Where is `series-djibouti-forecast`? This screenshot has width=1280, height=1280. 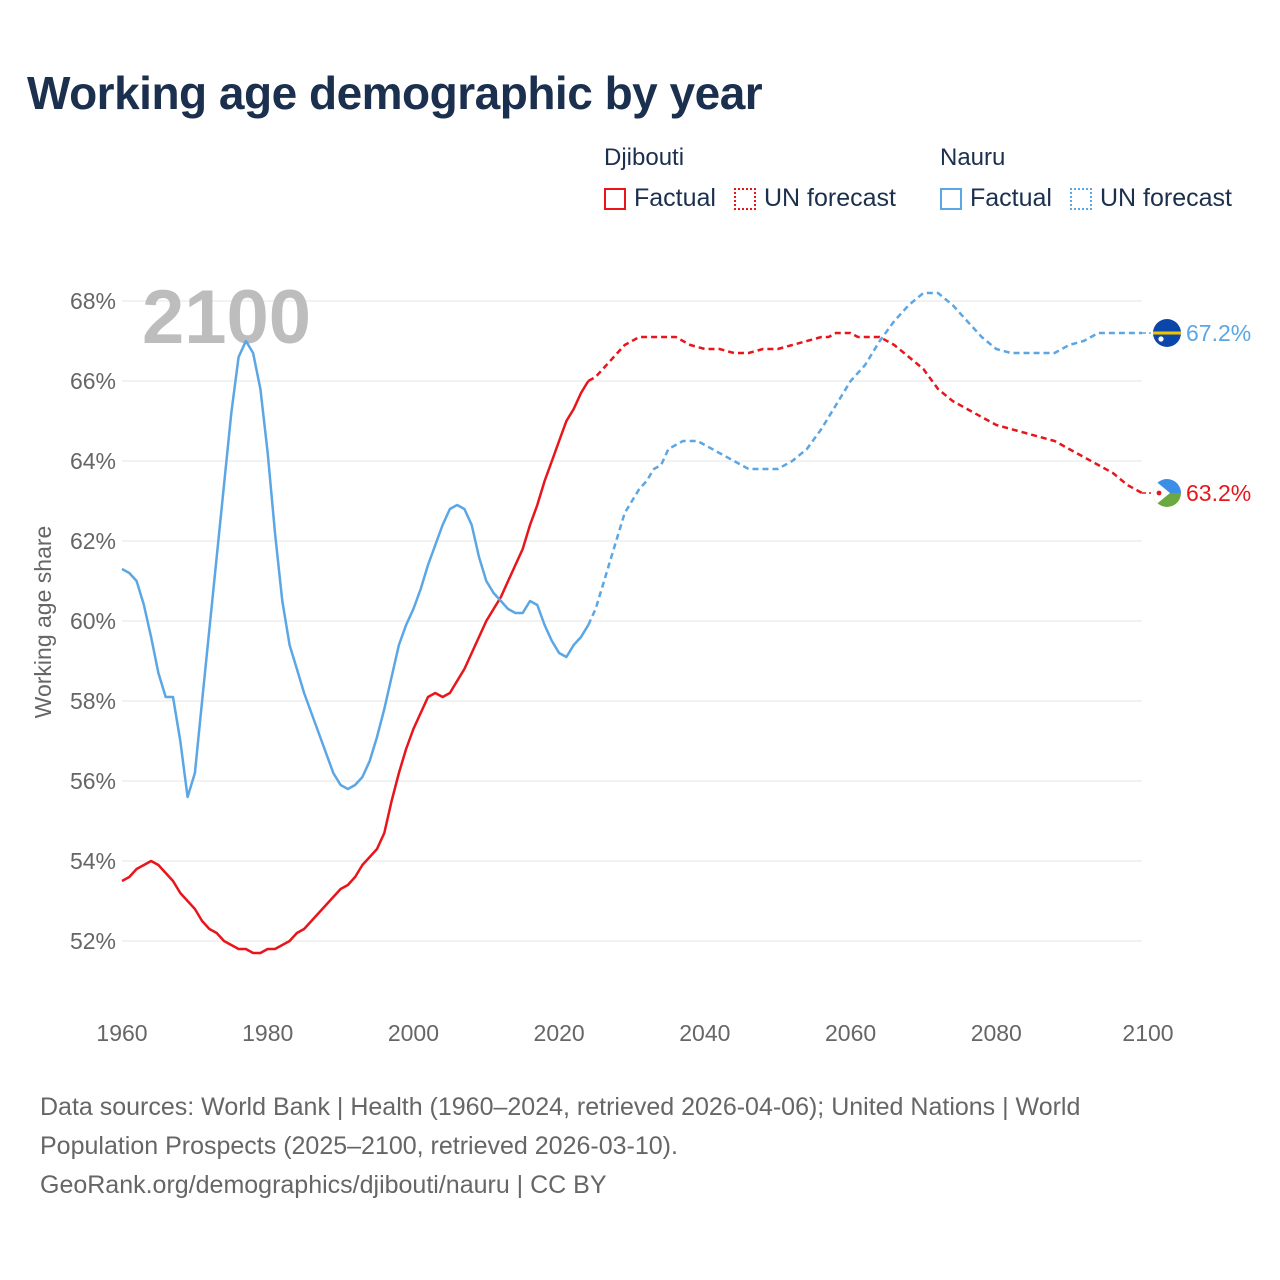
series-djibouti-forecast is located at coordinates (865, 413).